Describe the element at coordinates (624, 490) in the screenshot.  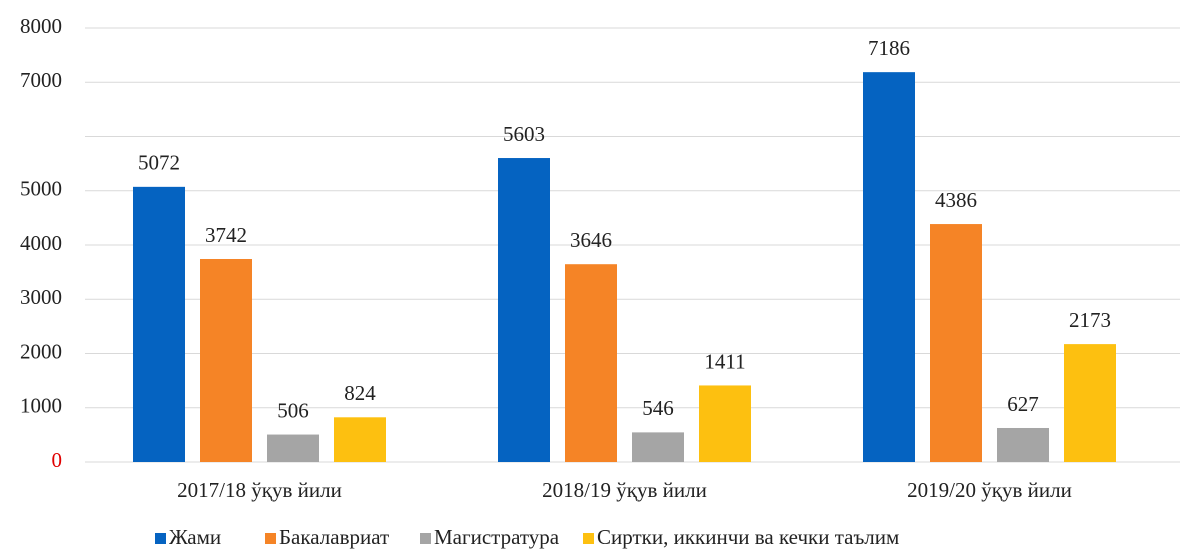
I see `x-tick-label: 2018/19 ўқув йили` at that location.